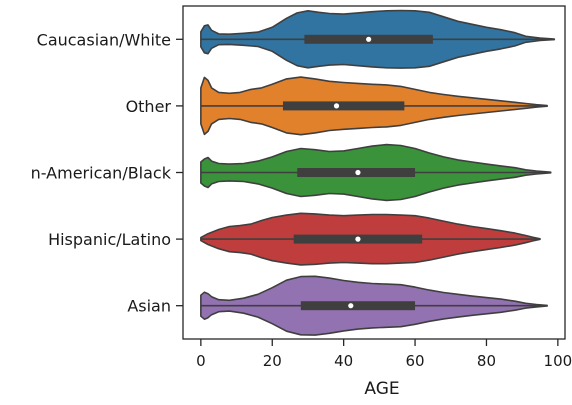 This screenshot has width=572, height=405. What do you see at coordinates (343, 106) in the screenshot?
I see `iqr-box-other` at bounding box center [343, 106].